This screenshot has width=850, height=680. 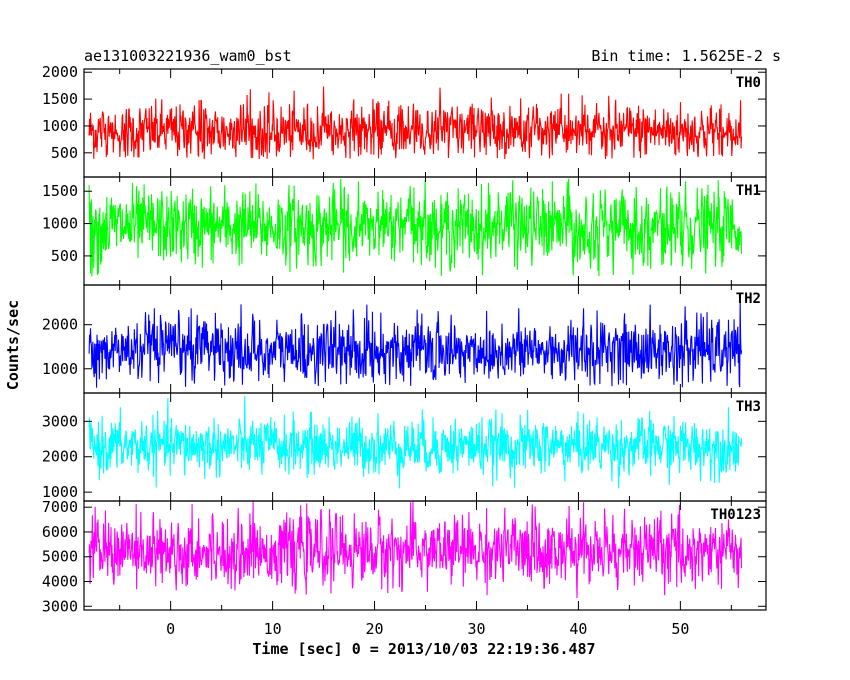 What do you see at coordinates (415, 344) in the screenshot?
I see `series-trace-th2` at bounding box center [415, 344].